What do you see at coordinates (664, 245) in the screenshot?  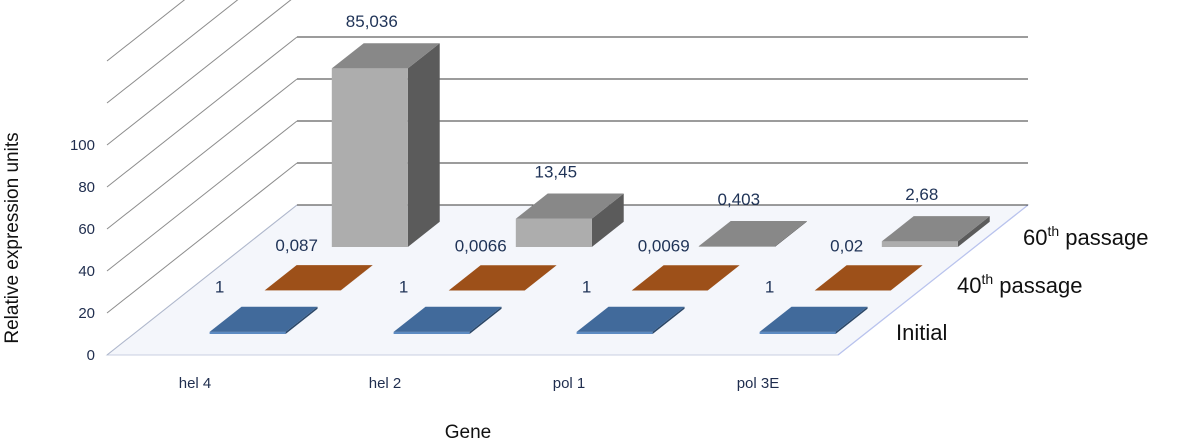 I see `data-label: 0,0069` at bounding box center [664, 245].